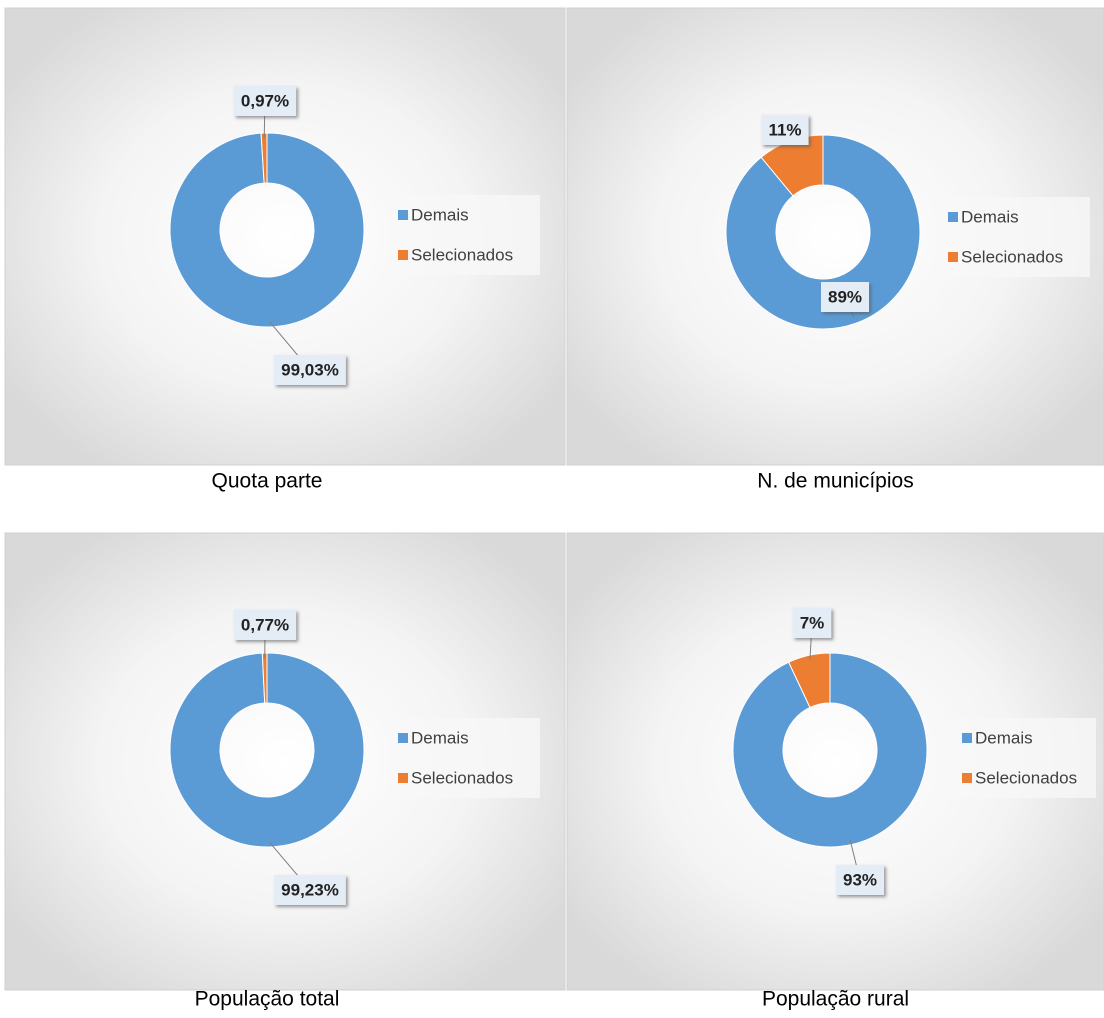 This screenshot has width=1104, height=1018. Describe the element at coordinates (310, 369) in the screenshot. I see `data-label: 99,03%` at that location.